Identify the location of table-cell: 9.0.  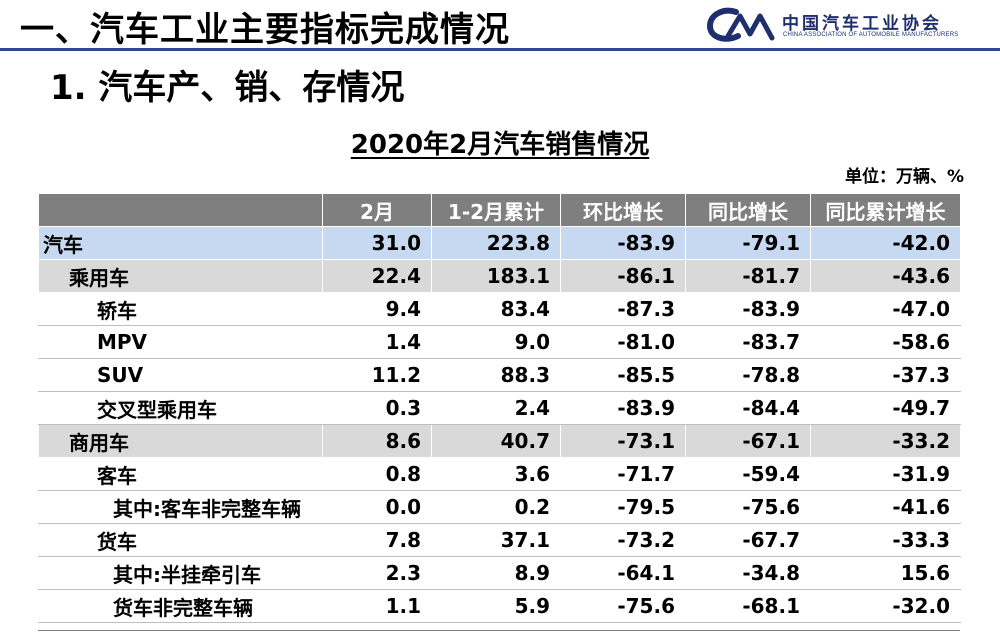
(496, 342).